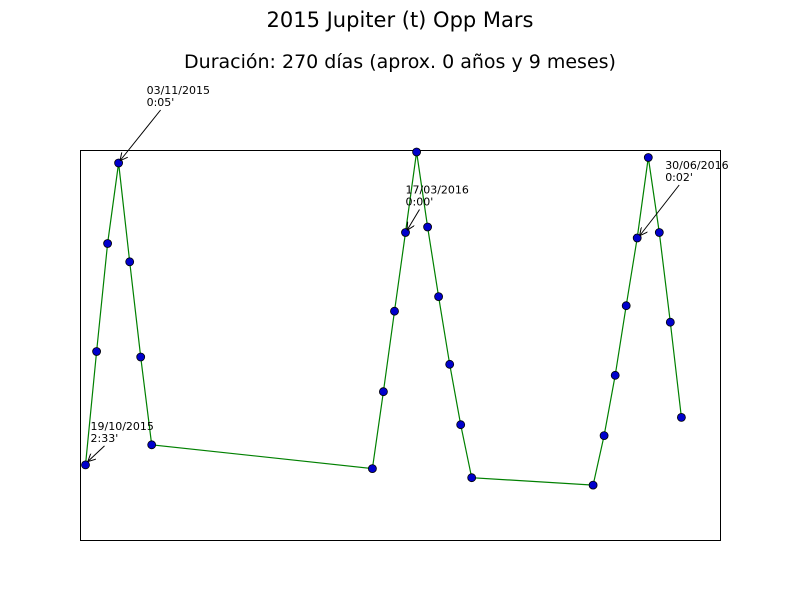 The width and height of the screenshot is (800, 600). Describe the element at coordinates (105, 438) in the screenshot. I see `annotation-time: 2:33'` at that location.